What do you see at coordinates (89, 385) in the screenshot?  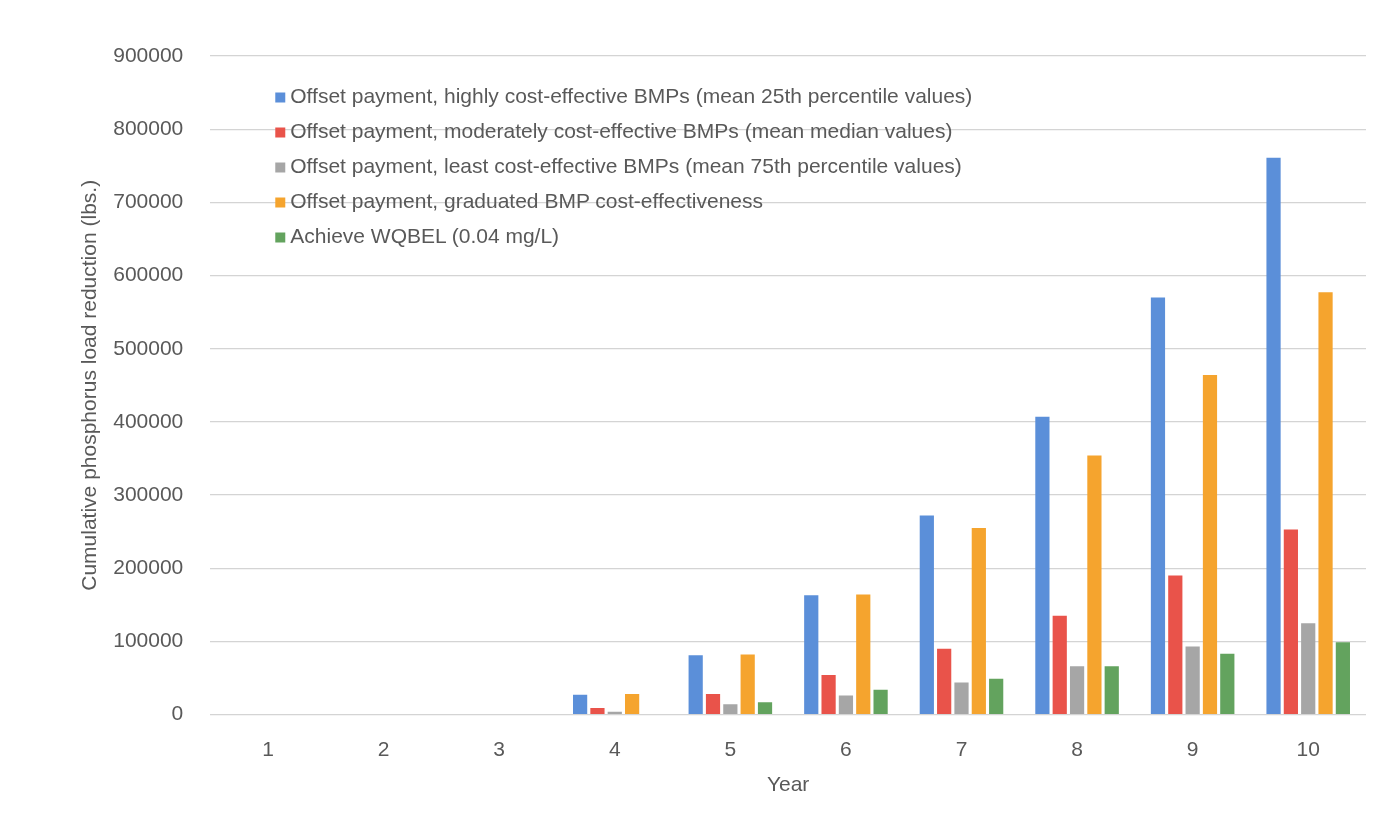 I see `y-axis-title: Cumulative phosphorus load reduction (lbs.)` at bounding box center [89, 385].